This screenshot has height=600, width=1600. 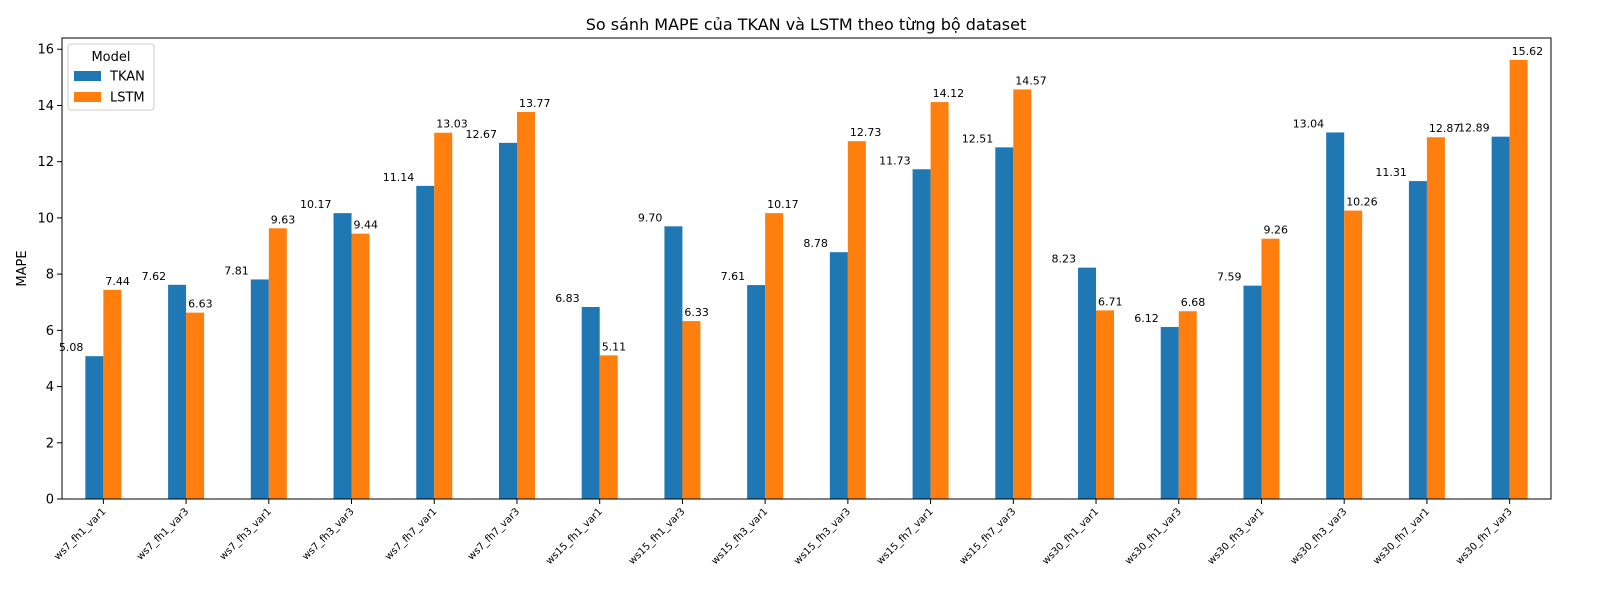 What do you see at coordinates (366, 225) in the screenshot?
I see `data-label-lstm: 9.44` at bounding box center [366, 225].